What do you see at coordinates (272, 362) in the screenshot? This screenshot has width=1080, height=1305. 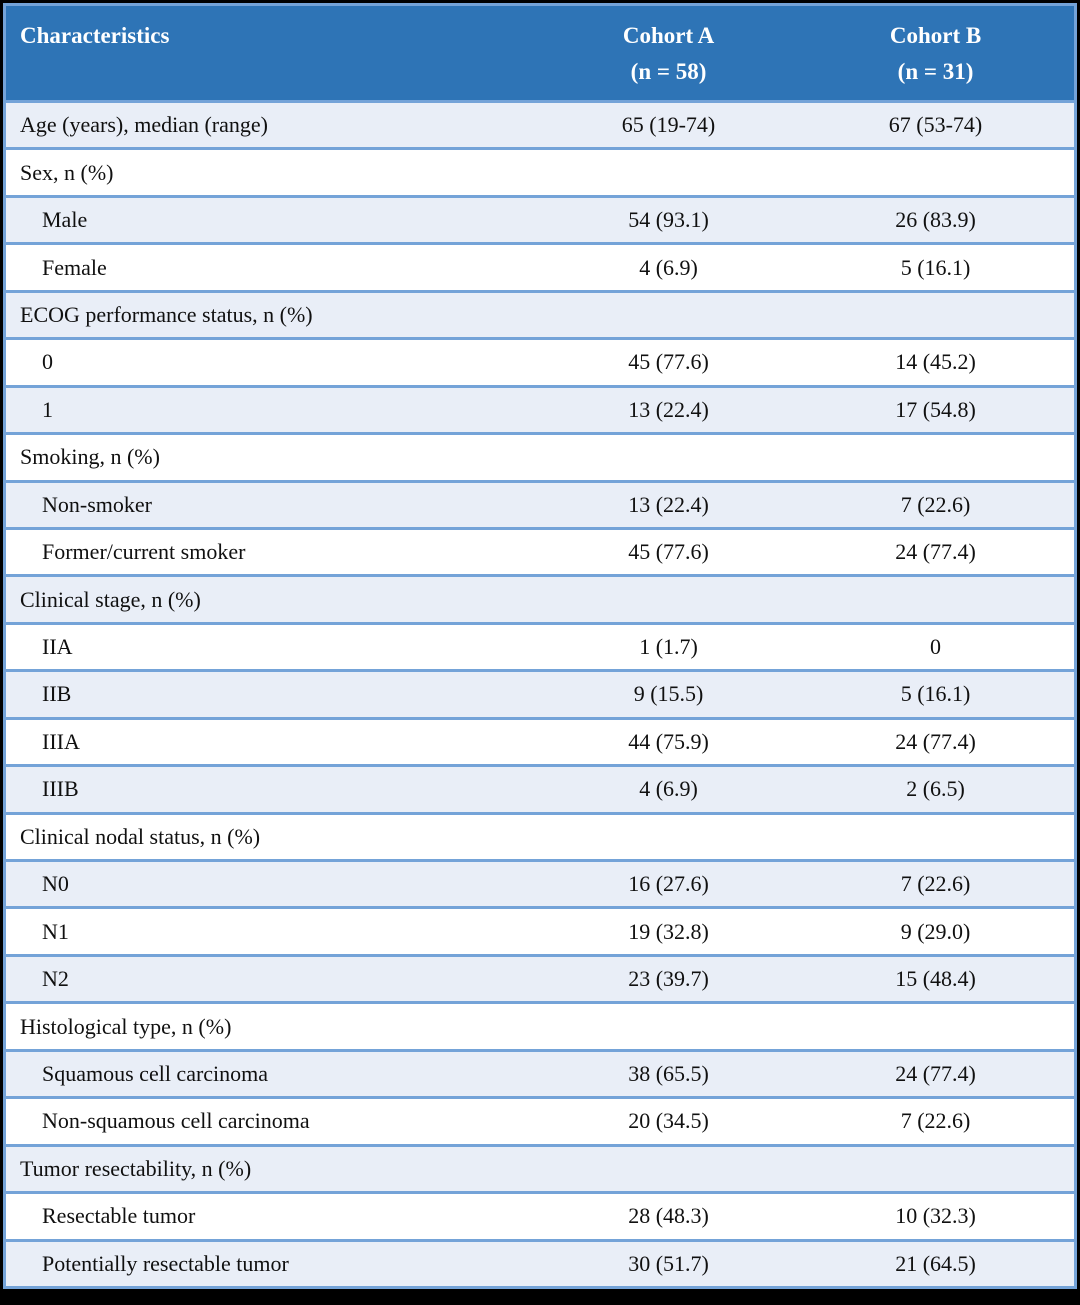 I see `row-label-cell: 0` at bounding box center [272, 362].